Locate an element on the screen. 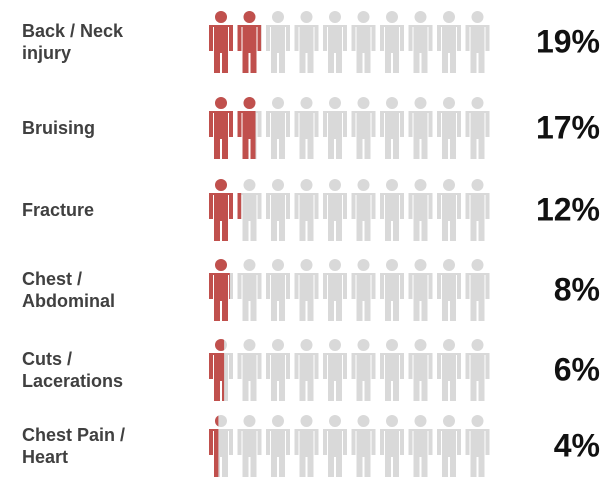 This screenshot has height=477, width=614. category-label: Chest Pain / Heart is located at coordinates (74, 446).